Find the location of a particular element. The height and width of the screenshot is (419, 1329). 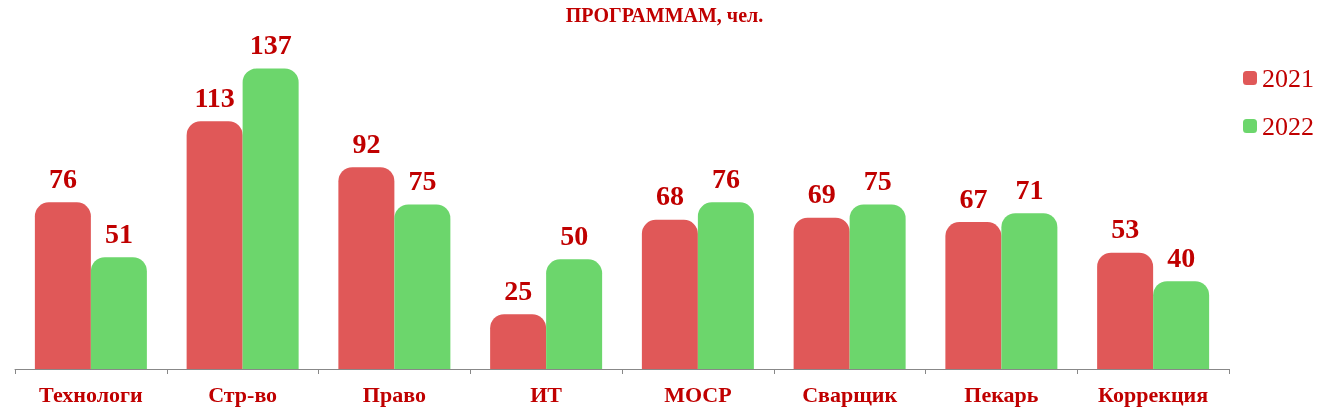

x-tick-label: Право is located at coordinates (394, 394).